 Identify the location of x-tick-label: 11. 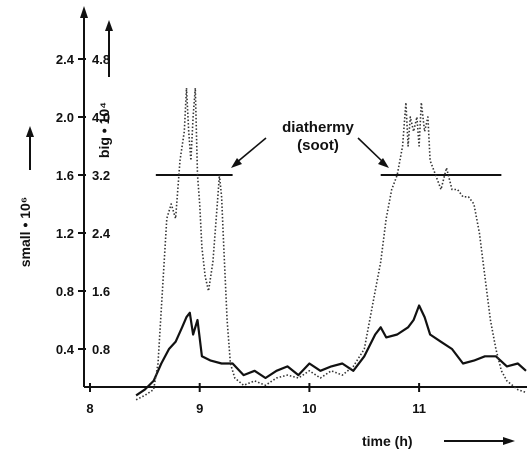
(419, 408).